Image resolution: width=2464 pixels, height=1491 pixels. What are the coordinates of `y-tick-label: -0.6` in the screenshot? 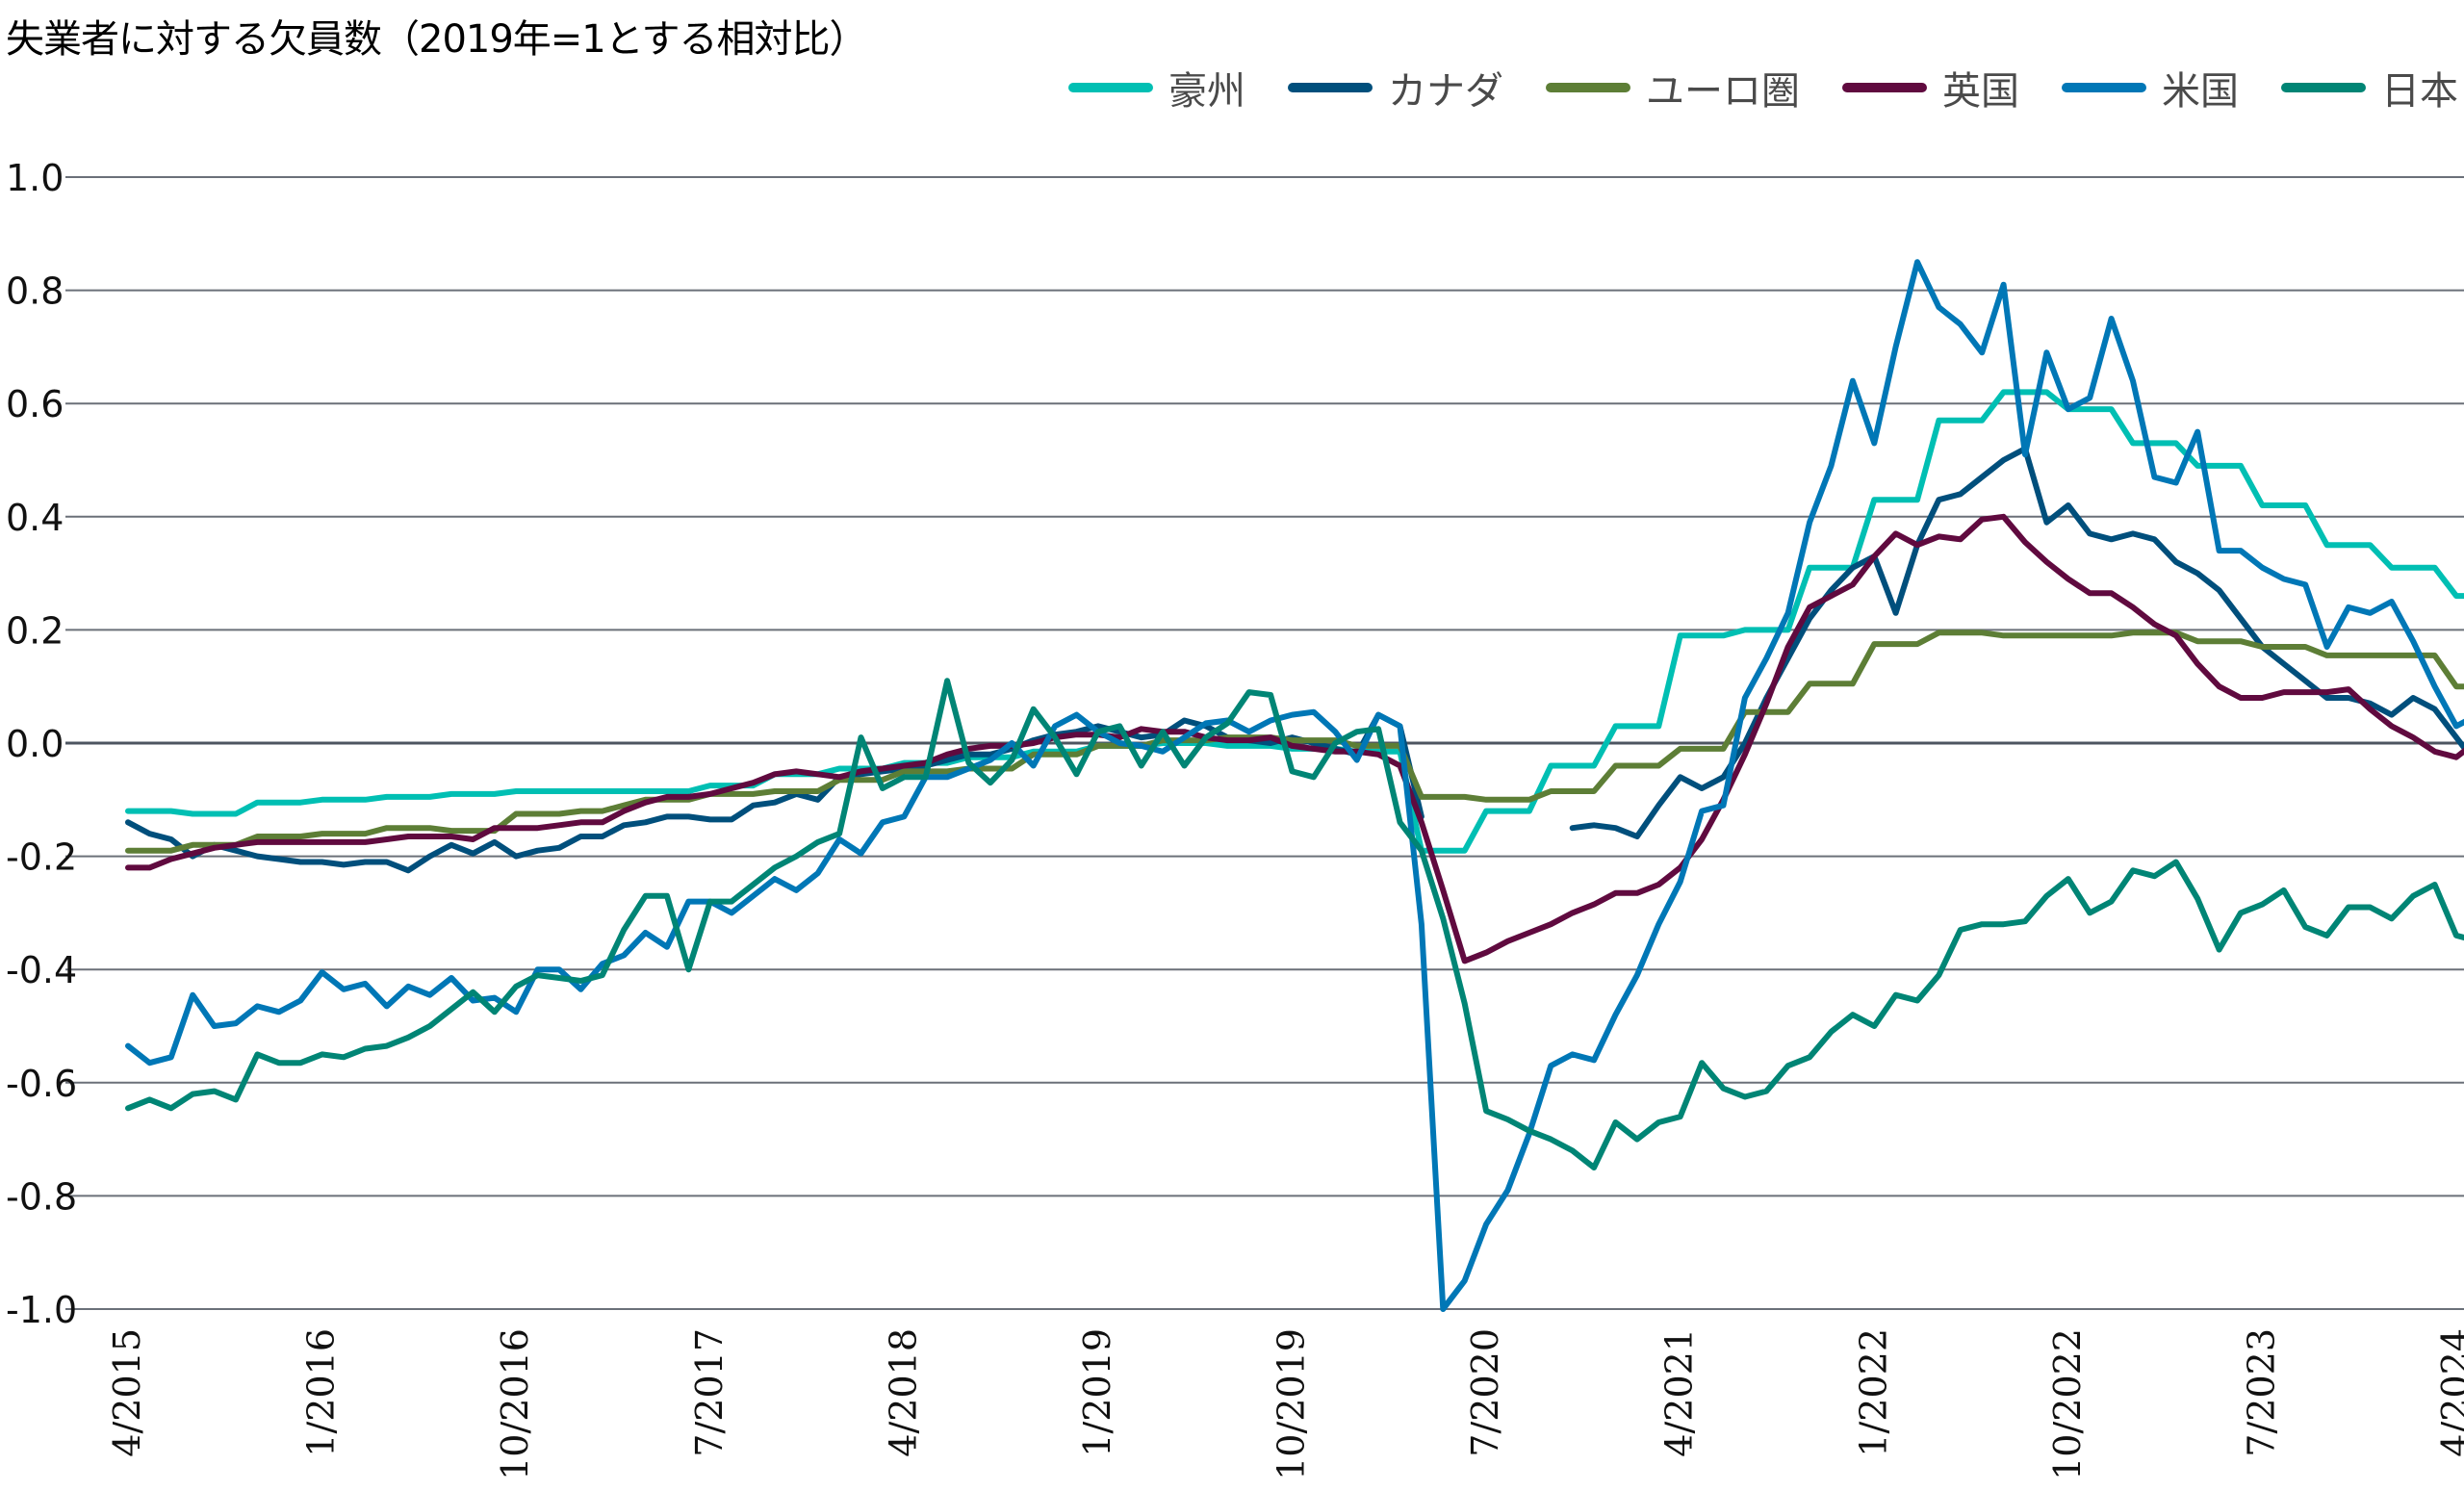 It's located at (41, 1084).